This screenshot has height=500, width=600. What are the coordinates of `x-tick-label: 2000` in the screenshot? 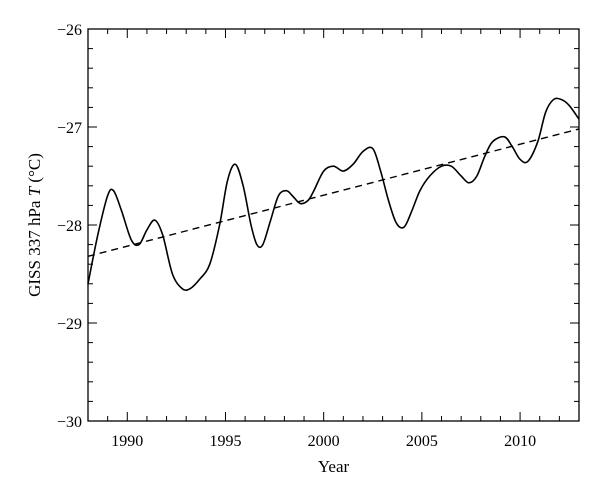 It's located at (324, 441).